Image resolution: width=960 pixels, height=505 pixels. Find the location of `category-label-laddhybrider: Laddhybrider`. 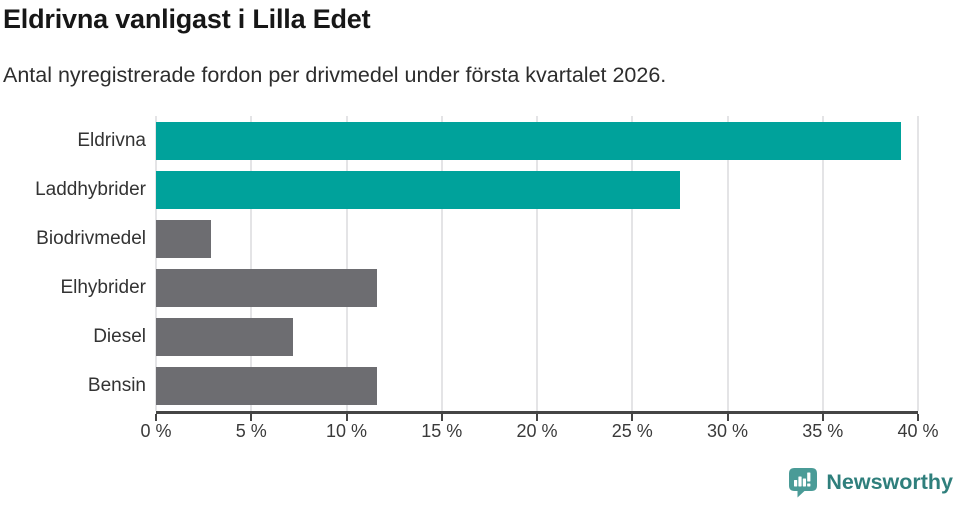

category-label-laddhybrider: Laddhybrider is located at coordinates (90, 189).